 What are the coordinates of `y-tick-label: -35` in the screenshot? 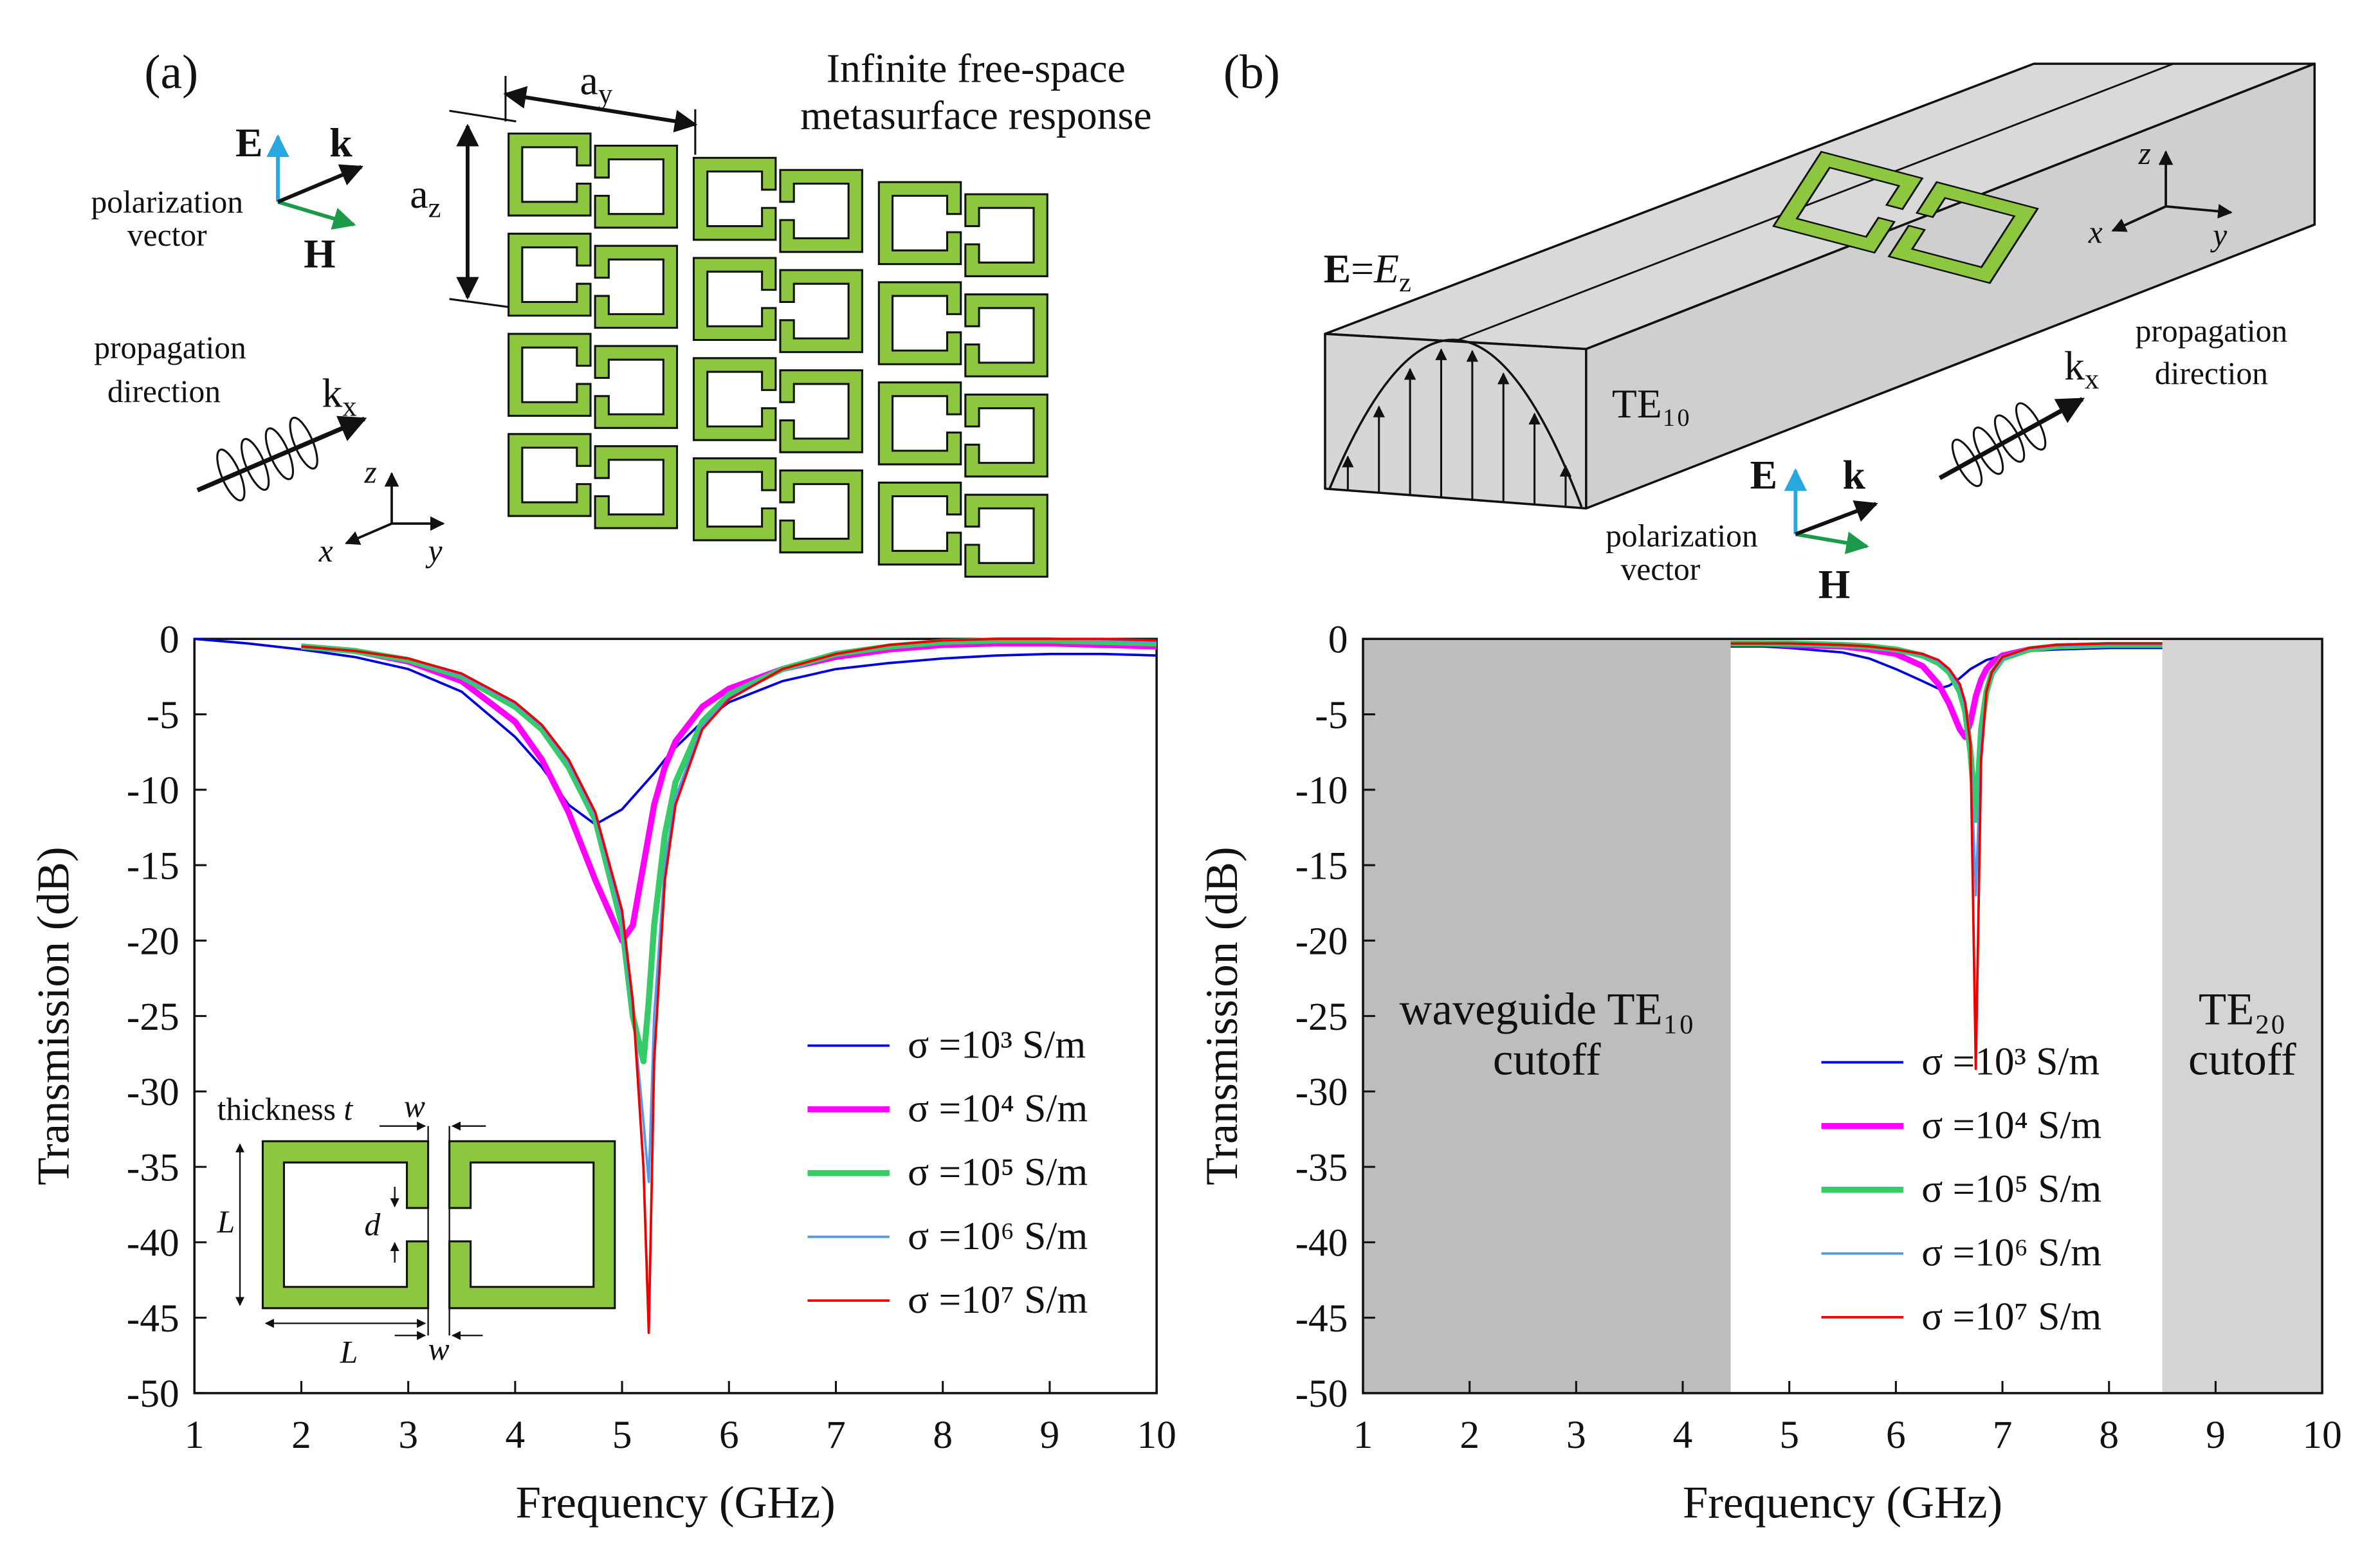 It's located at (153, 1167).